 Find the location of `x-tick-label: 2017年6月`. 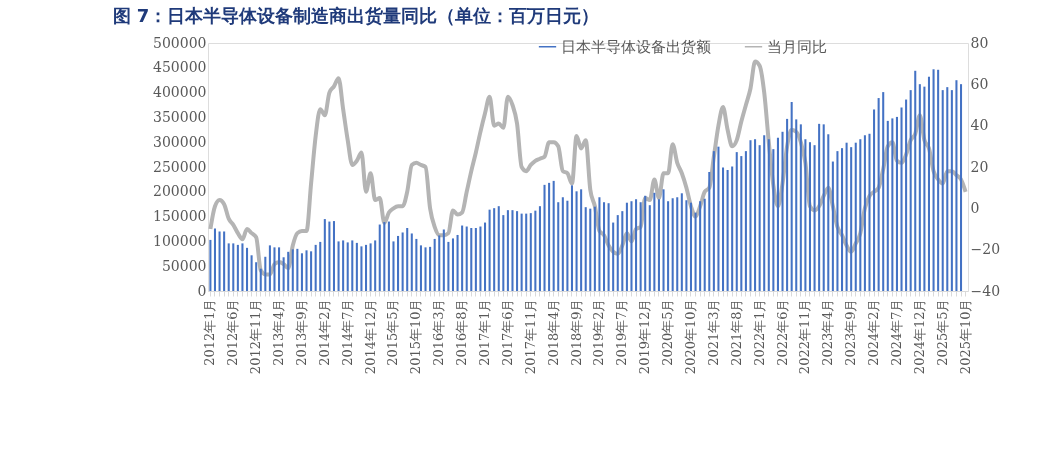

x-tick-label: 2017年6月 is located at coordinates (507, 332).